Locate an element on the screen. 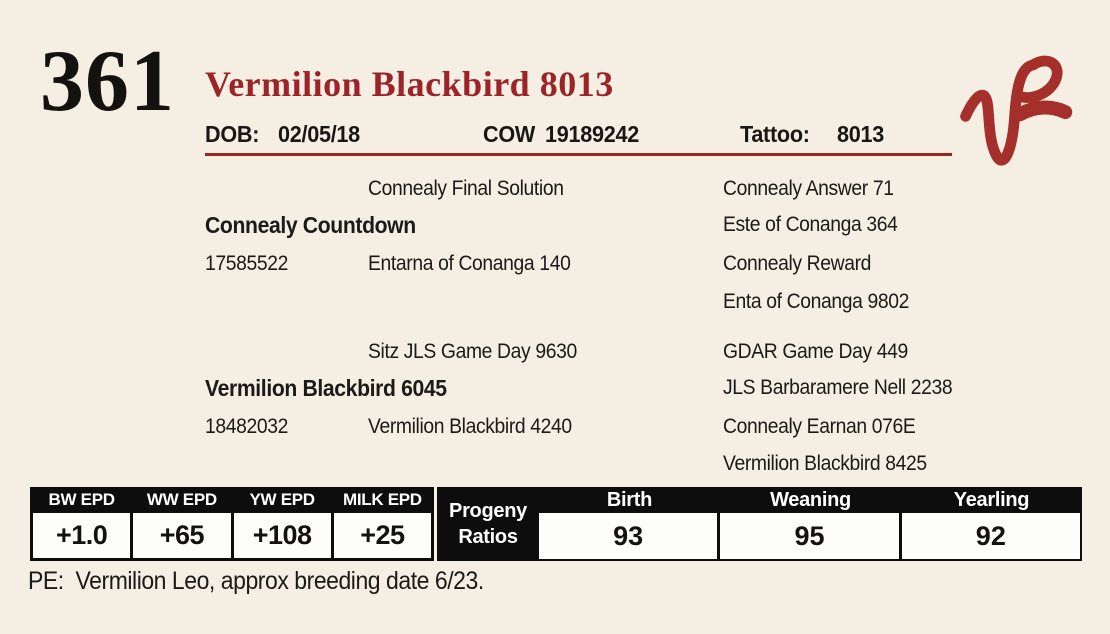  tattoo-value: 8013 is located at coordinates (860, 134).